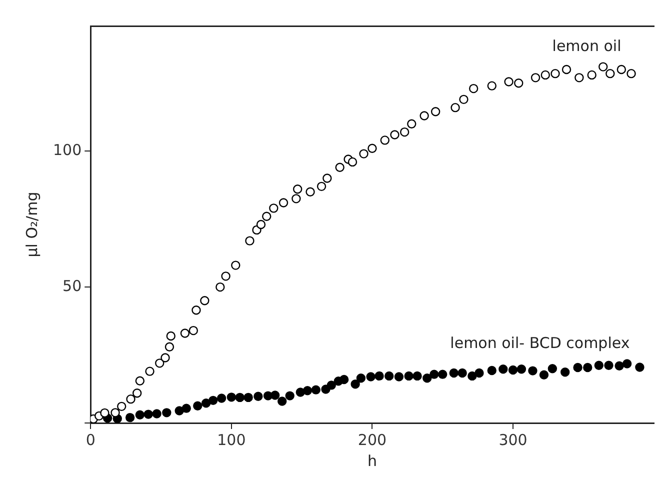 This screenshot has height=479, width=667. I want to click on x-tick-label: 0, so click(91, 439).